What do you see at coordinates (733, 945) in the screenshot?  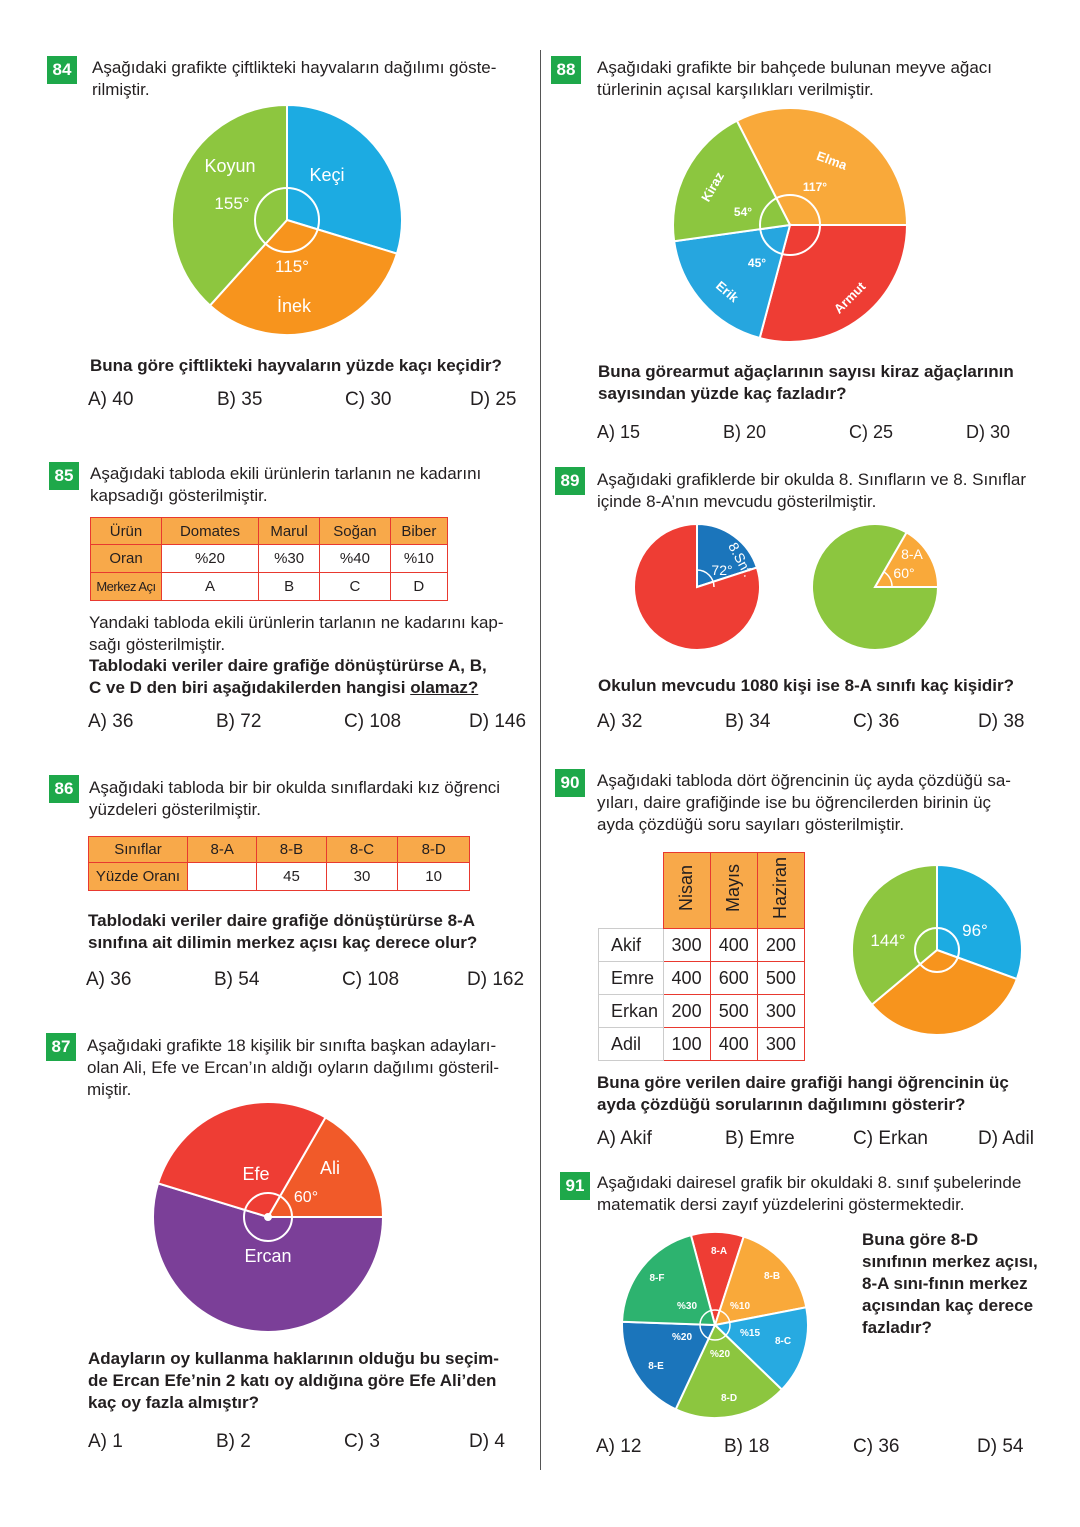 I see `table-cell: 400` at bounding box center [733, 945].